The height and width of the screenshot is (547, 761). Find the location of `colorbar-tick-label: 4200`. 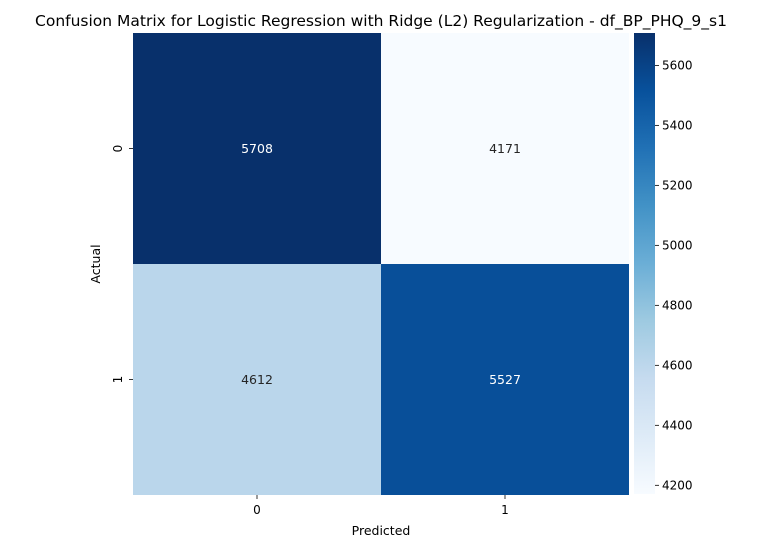

colorbar-tick-label: 4200 is located at coordinates (677, 485).